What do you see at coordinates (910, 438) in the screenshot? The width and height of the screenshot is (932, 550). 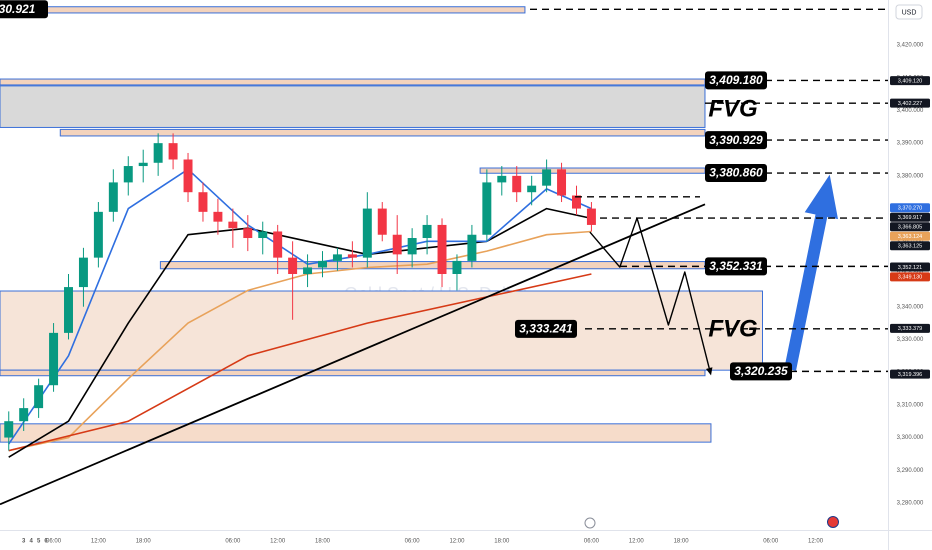 I see `y-tick-label: 3,300.000` at bounding box center [910, 438].